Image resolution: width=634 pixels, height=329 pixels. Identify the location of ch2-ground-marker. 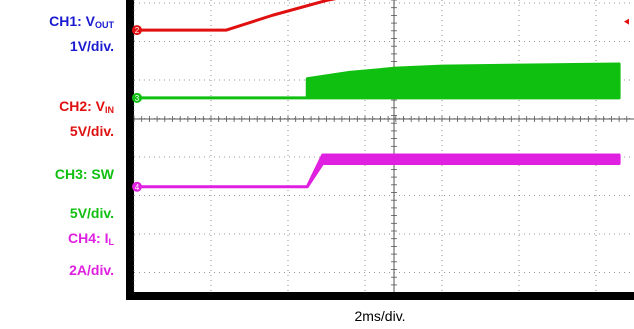
(137, 30).